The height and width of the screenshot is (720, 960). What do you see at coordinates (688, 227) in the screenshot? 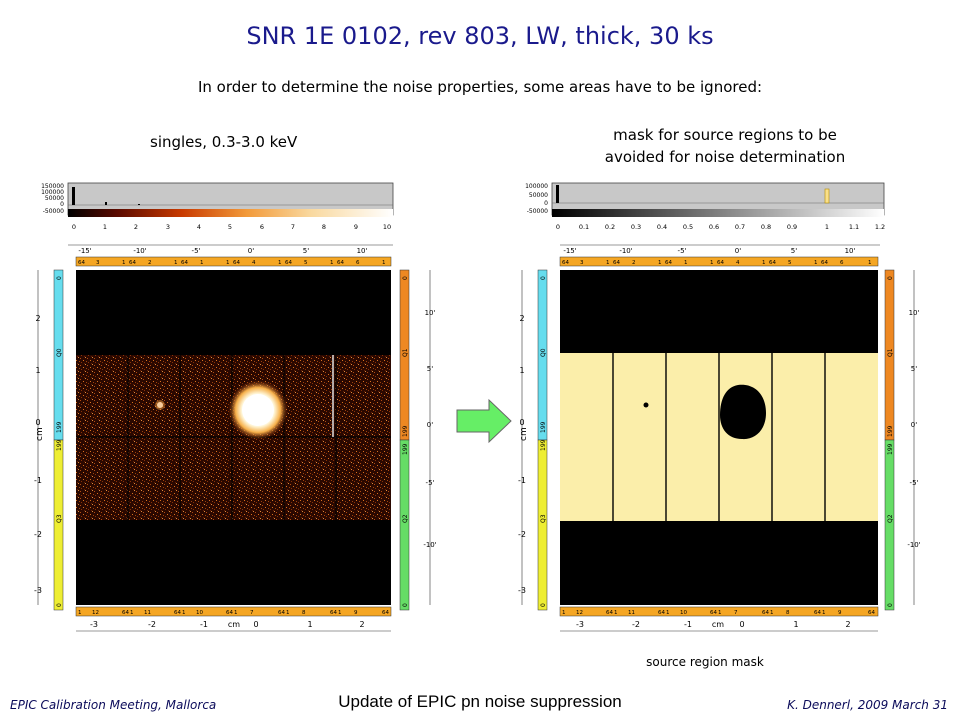
I see `svg-text: 0.5` at bounding box center [688, 227].